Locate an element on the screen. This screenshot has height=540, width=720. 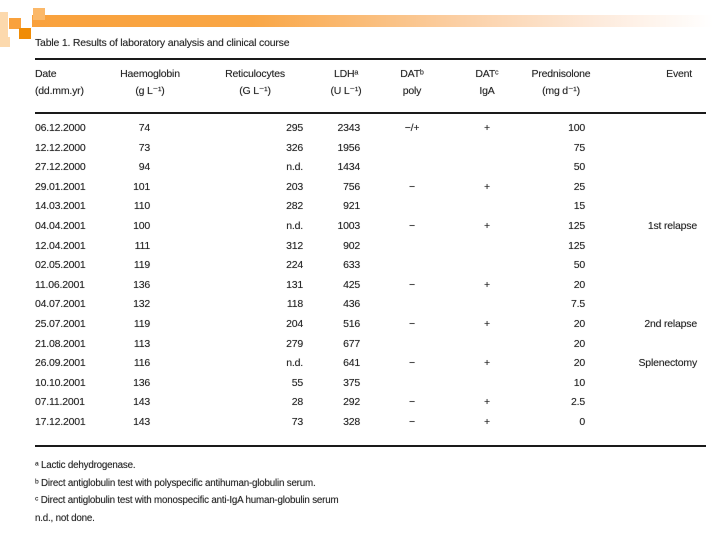
column-header-line2: IgA is located at coordinates (487, 91).